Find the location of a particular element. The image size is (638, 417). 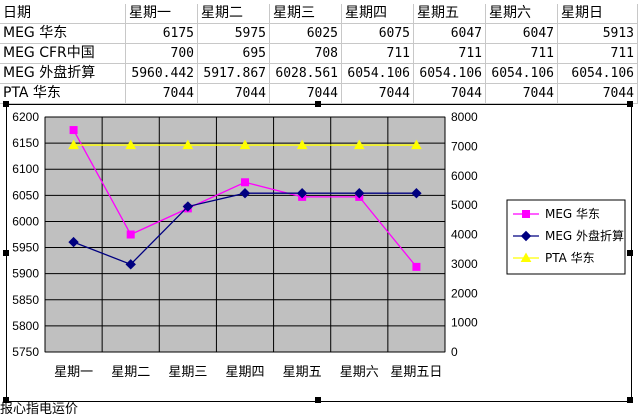

x-tick-label: 星期一 is located at coordinates (73, 372).